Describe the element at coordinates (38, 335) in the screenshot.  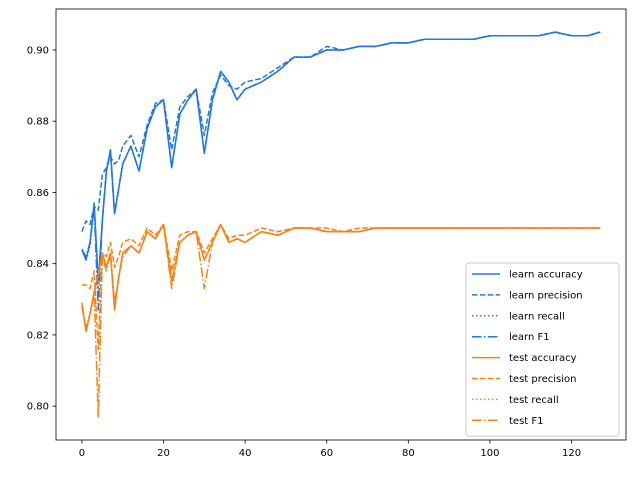
I see `y-tick-label: 0.82` at that location.